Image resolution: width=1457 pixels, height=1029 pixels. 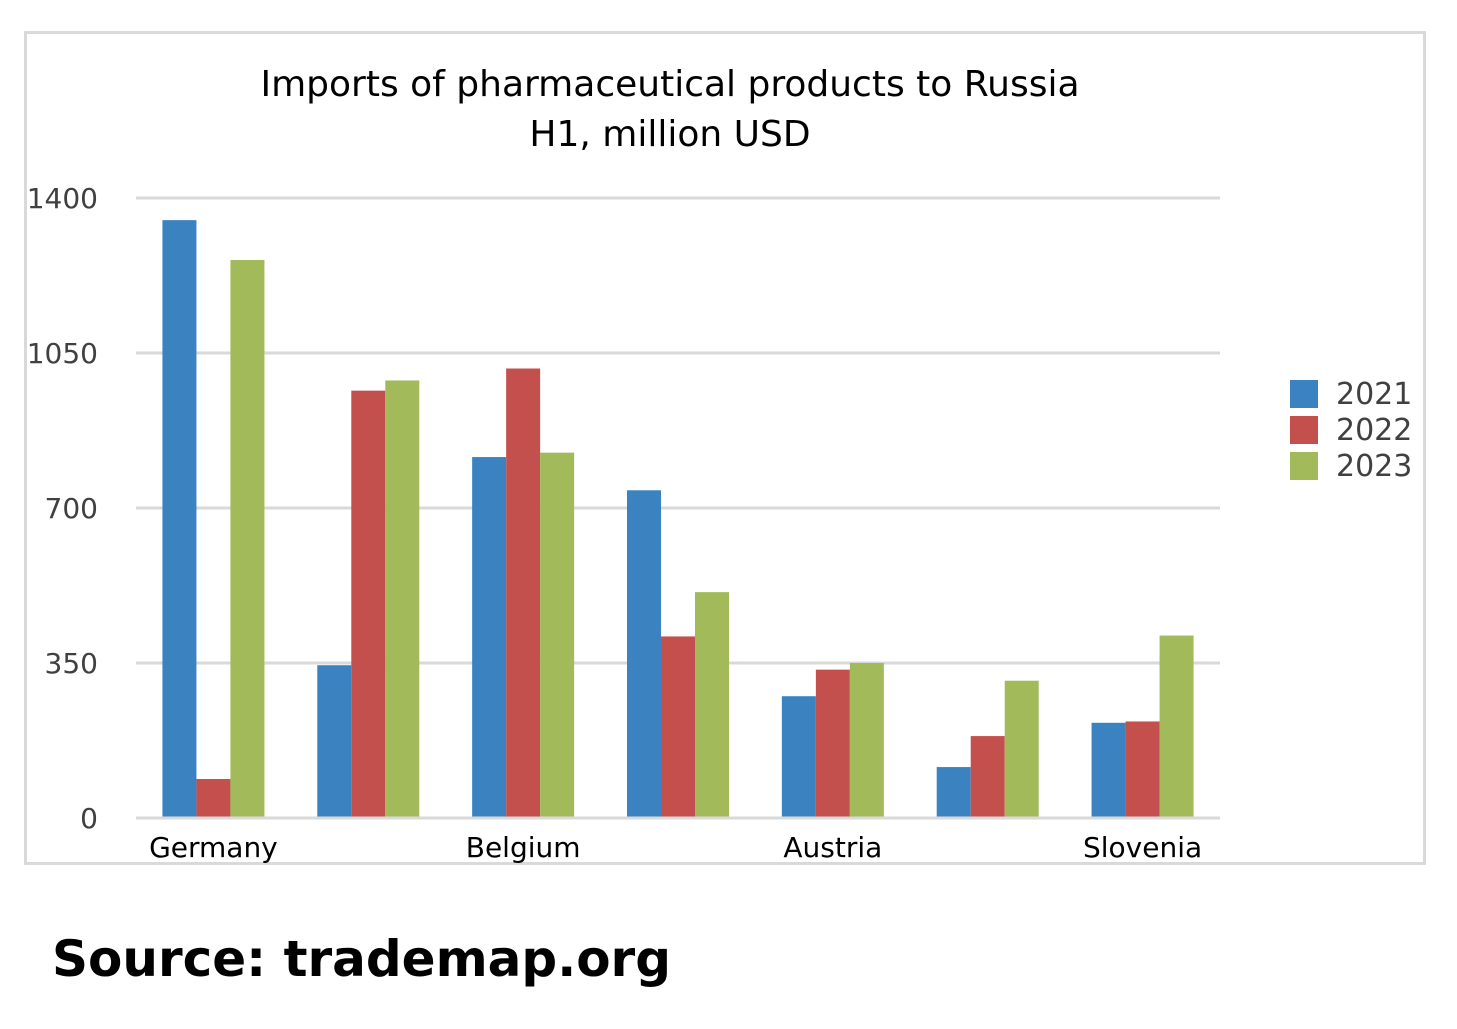 I want to click on y-tick-label: 350, so click(x=71, y=663).